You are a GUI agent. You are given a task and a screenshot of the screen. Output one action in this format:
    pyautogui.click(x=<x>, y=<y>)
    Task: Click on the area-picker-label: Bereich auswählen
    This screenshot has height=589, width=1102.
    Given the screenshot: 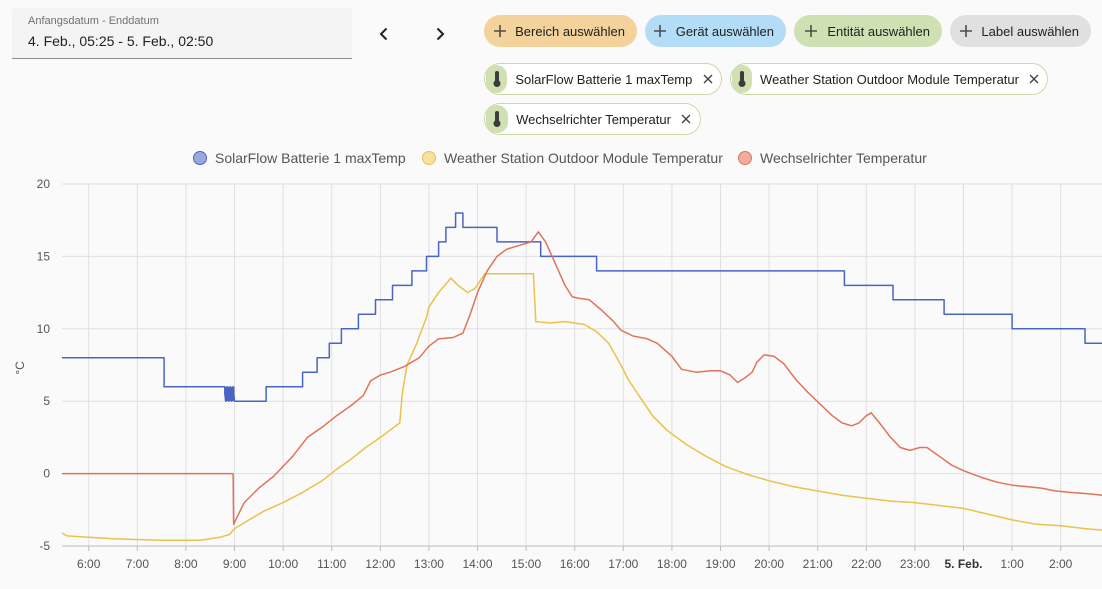 What is the action you would take?
    pyautogui.click(x=570, y=31)
    